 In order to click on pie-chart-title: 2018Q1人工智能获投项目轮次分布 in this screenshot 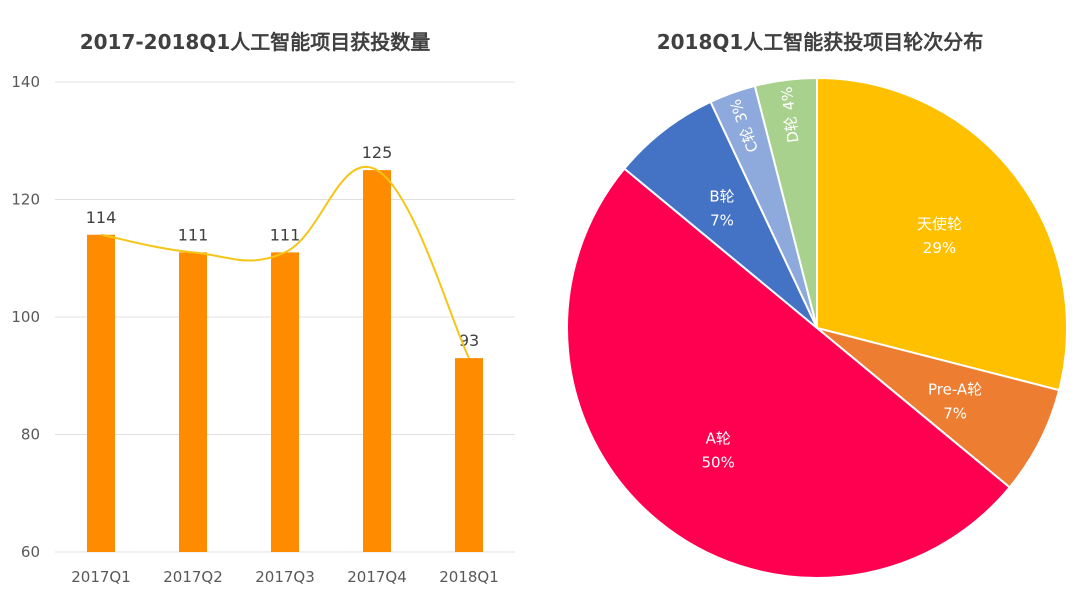, I will do `click(820, 42)`.